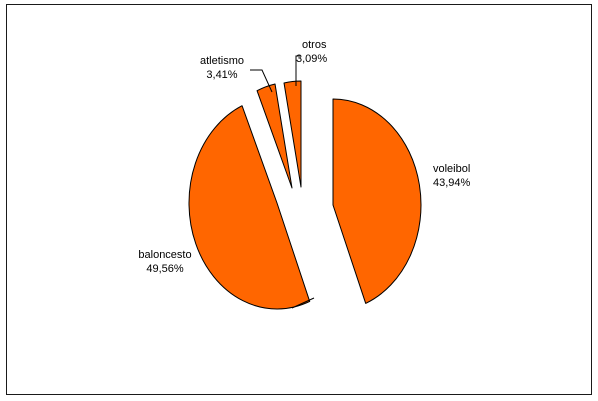 This screenshot has height=401, width=598. I want to click on slice-percent-baloncesto: 49,56%, so click(165, 269).